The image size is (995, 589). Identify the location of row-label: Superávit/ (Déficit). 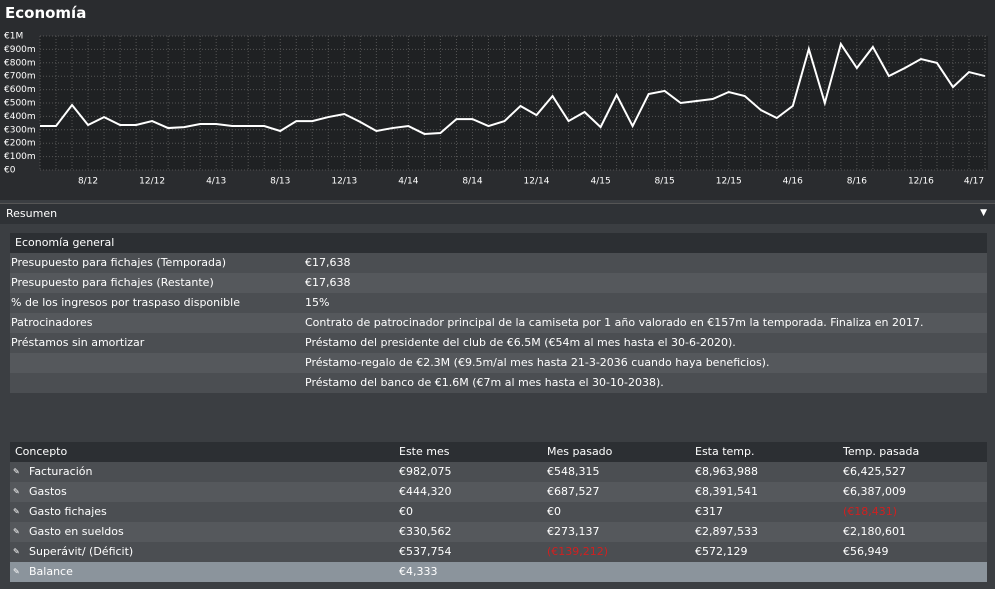
(81, 551).